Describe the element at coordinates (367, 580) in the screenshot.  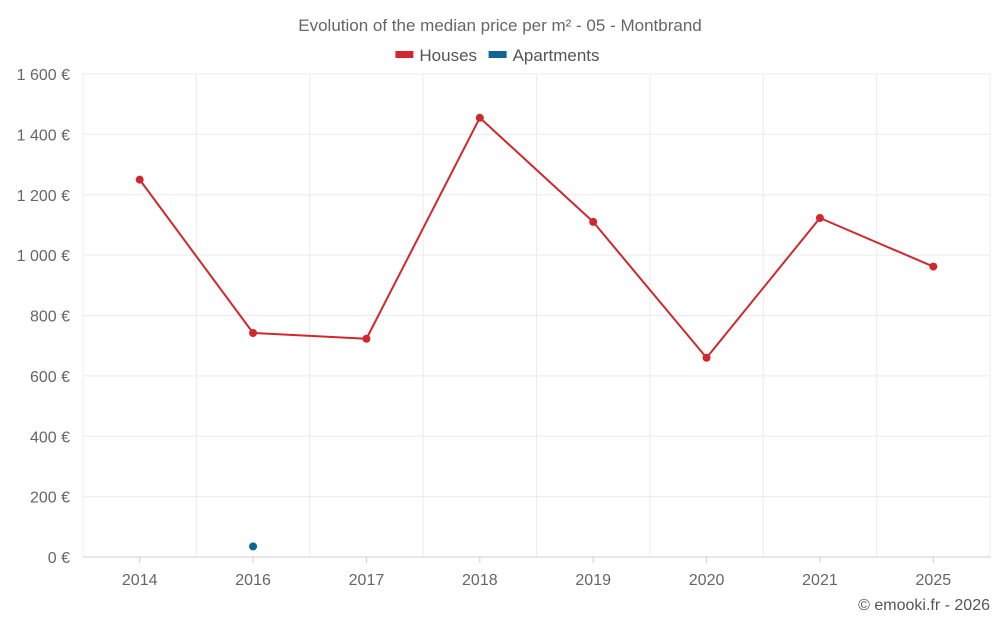
I see `x-tick-label: 2017` at that location.